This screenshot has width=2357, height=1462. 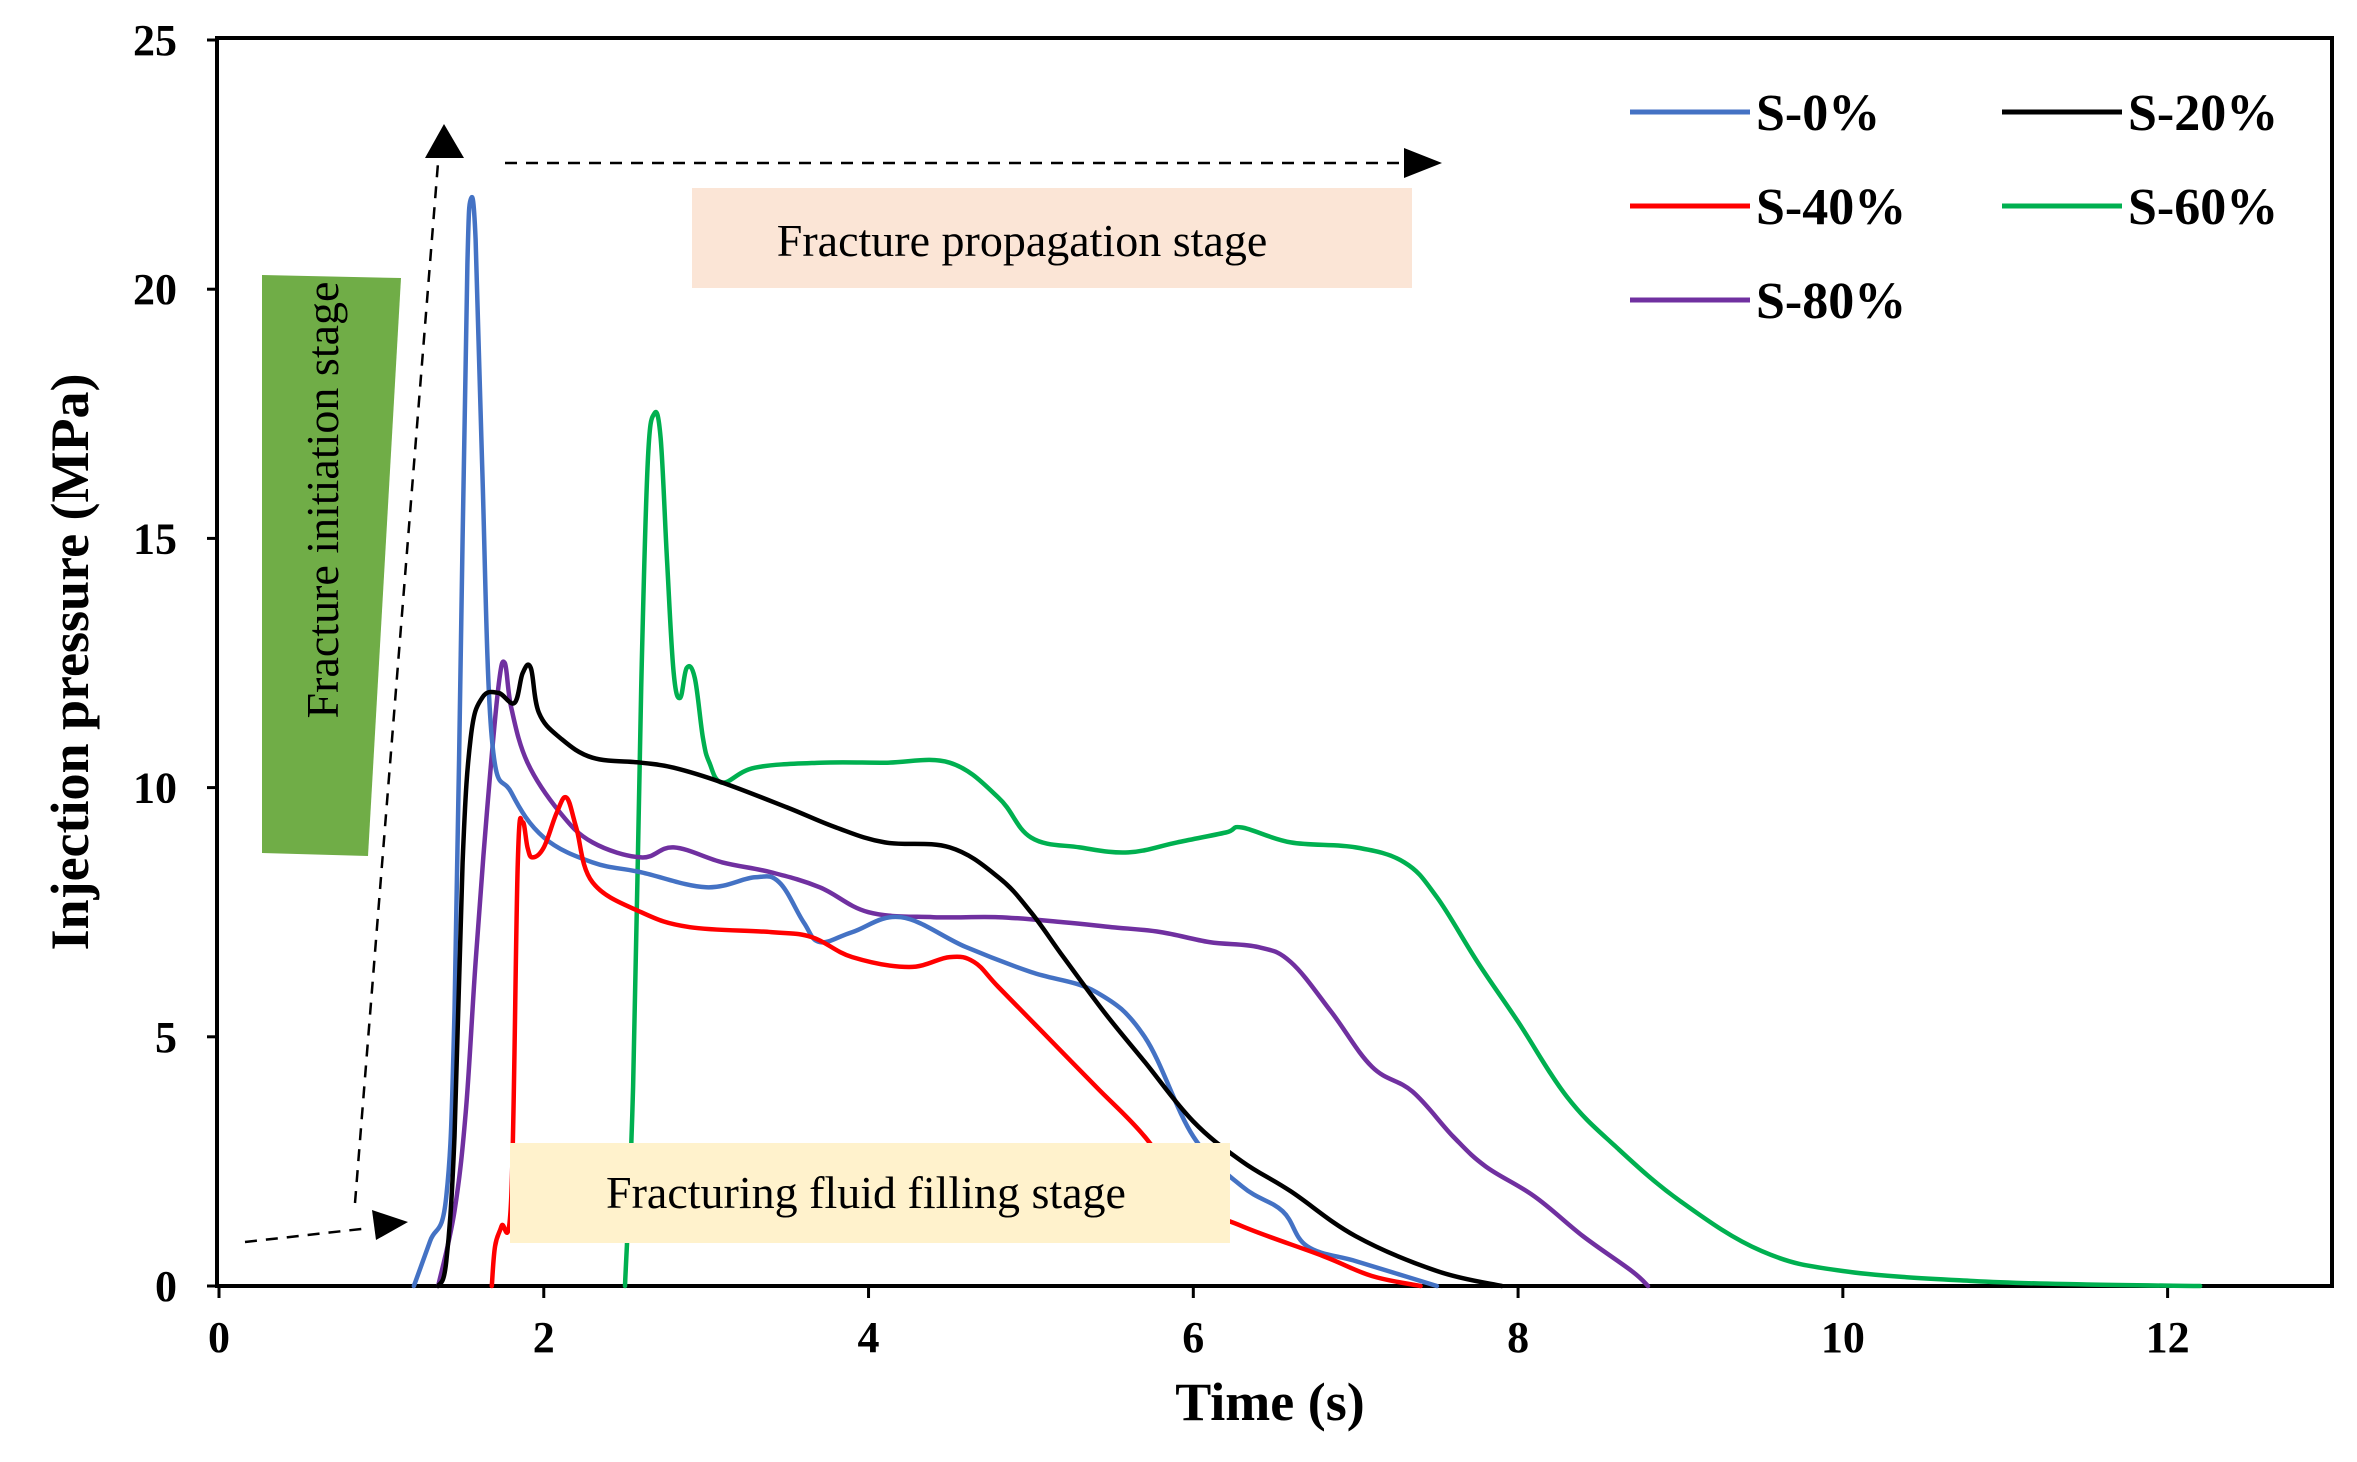 What do you see at coordinates (70, 662) in the screenshot?
I see `y-axis-title: Injection pressure (MPa)` at bounding box center [70, 662].